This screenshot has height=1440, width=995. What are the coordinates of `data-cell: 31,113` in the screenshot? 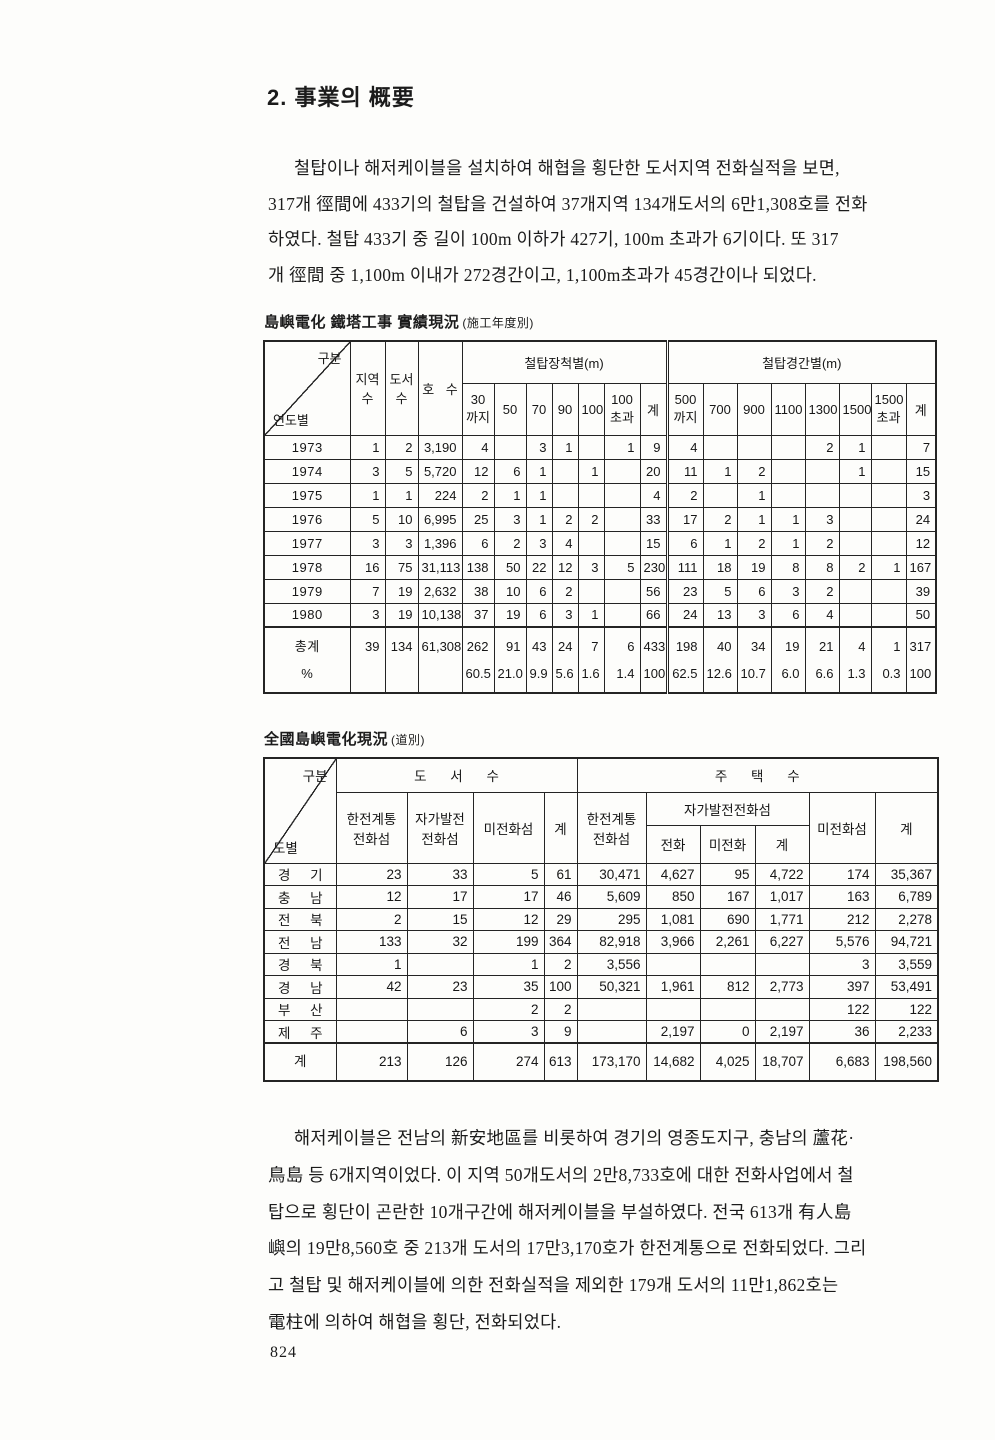 It's located at (440, 567).